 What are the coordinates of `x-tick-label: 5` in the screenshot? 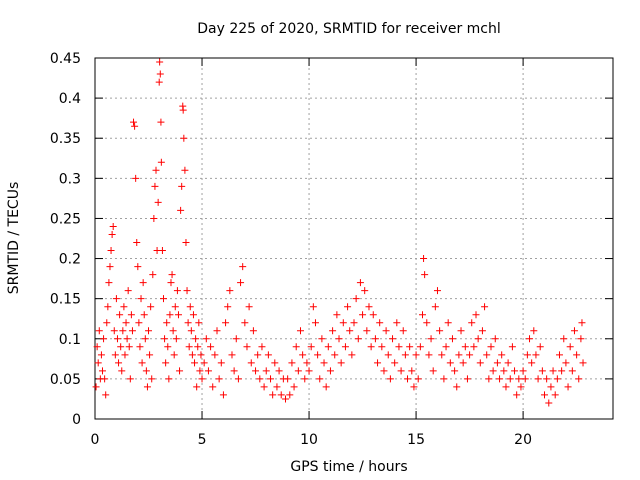 It's located at (202, 440).